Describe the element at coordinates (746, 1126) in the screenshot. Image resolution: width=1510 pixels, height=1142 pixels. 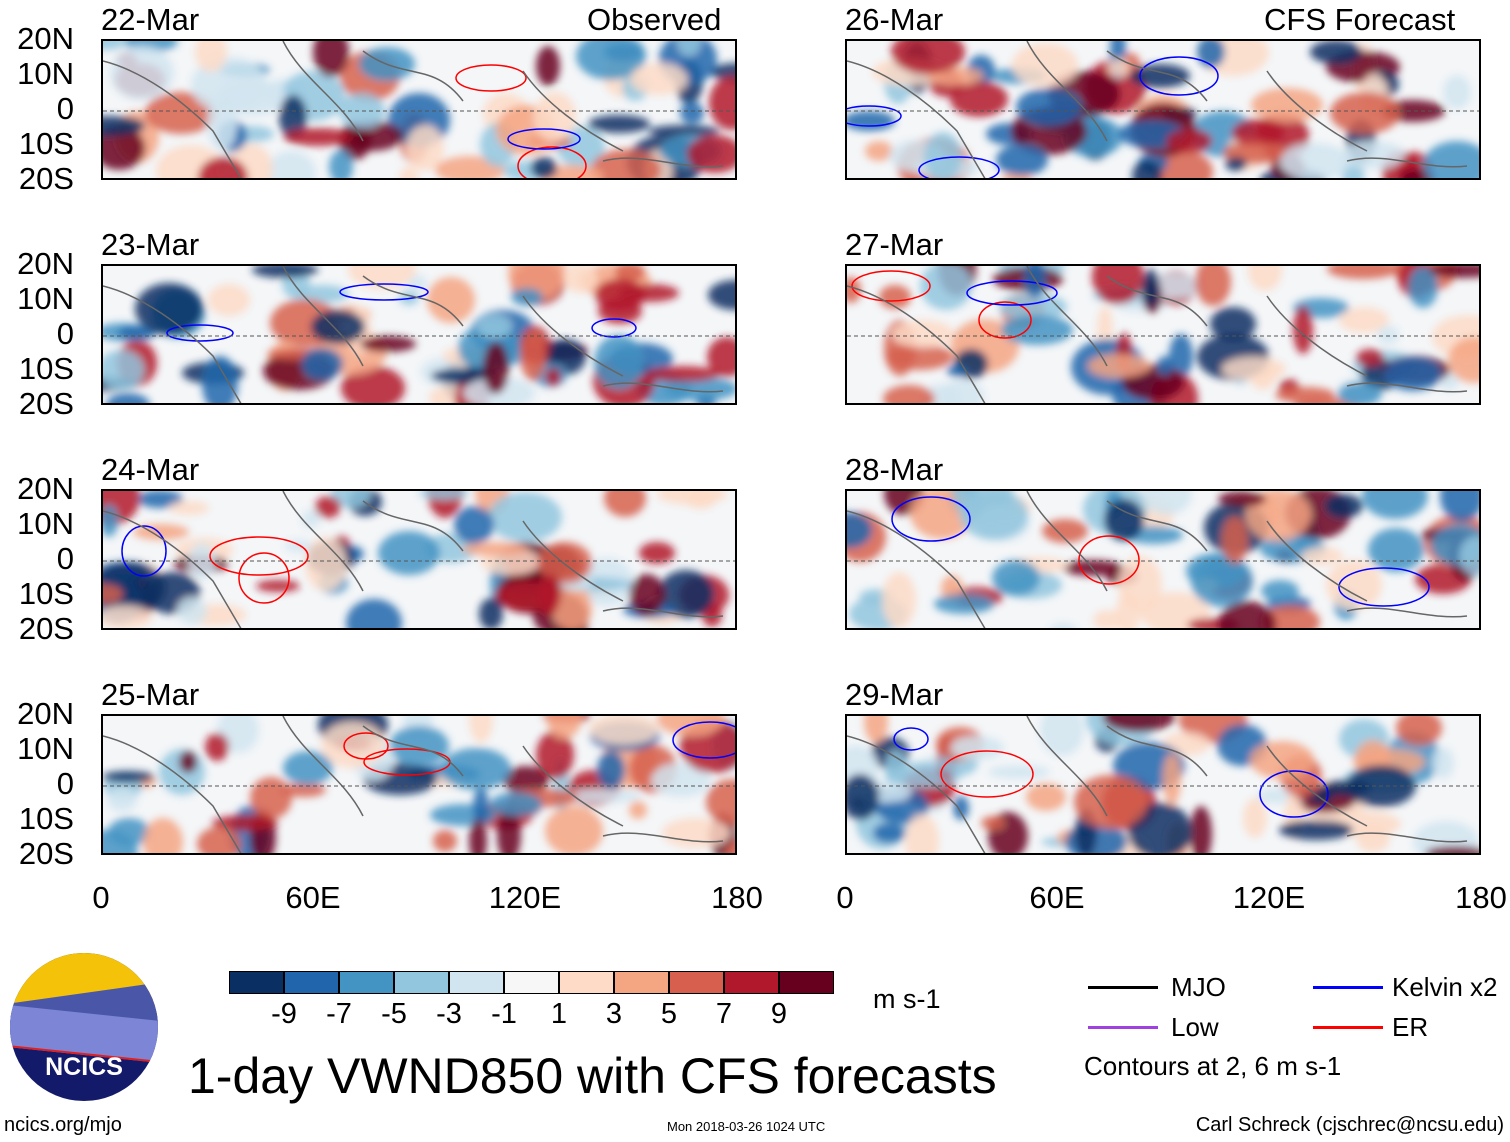
I see `footer-timestamp: Mon 2018-03-26 1024 UTC` at that location.